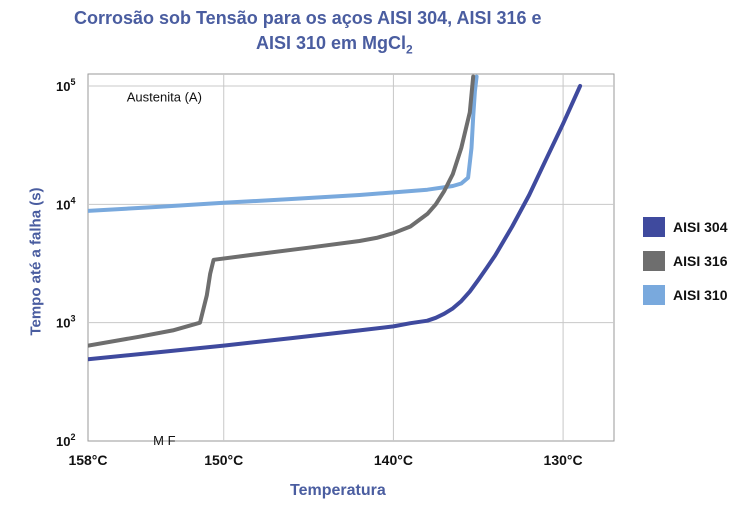 Image resolution: width=750 pixels, height=509 pixels. What do you see at coordinates (65, 322) in the screenshot?
I see `y-tick-label: 10³` at bounding box center [65, 322].